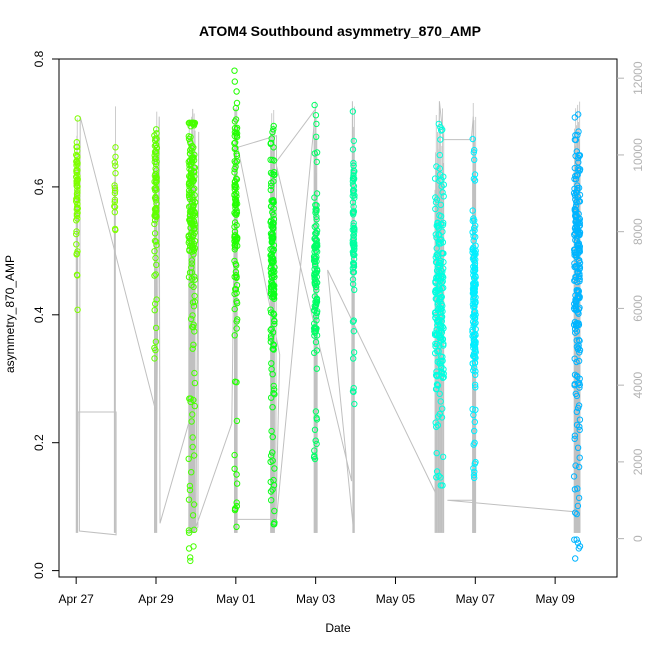 This screenshot has height=650, width=650. Describe the element at coordinates (638, 384) in the screenshot. I see `y2-tick-label: 4000` at that location.